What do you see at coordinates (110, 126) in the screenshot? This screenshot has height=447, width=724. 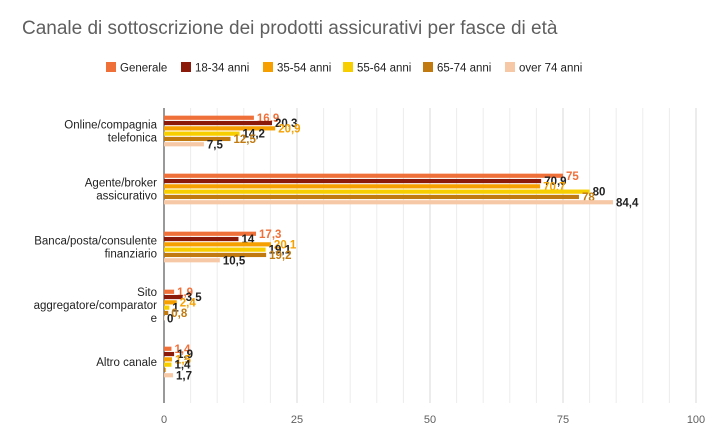 I see `category-label-line: Online/compagnia` at bounding box center [110, 126].